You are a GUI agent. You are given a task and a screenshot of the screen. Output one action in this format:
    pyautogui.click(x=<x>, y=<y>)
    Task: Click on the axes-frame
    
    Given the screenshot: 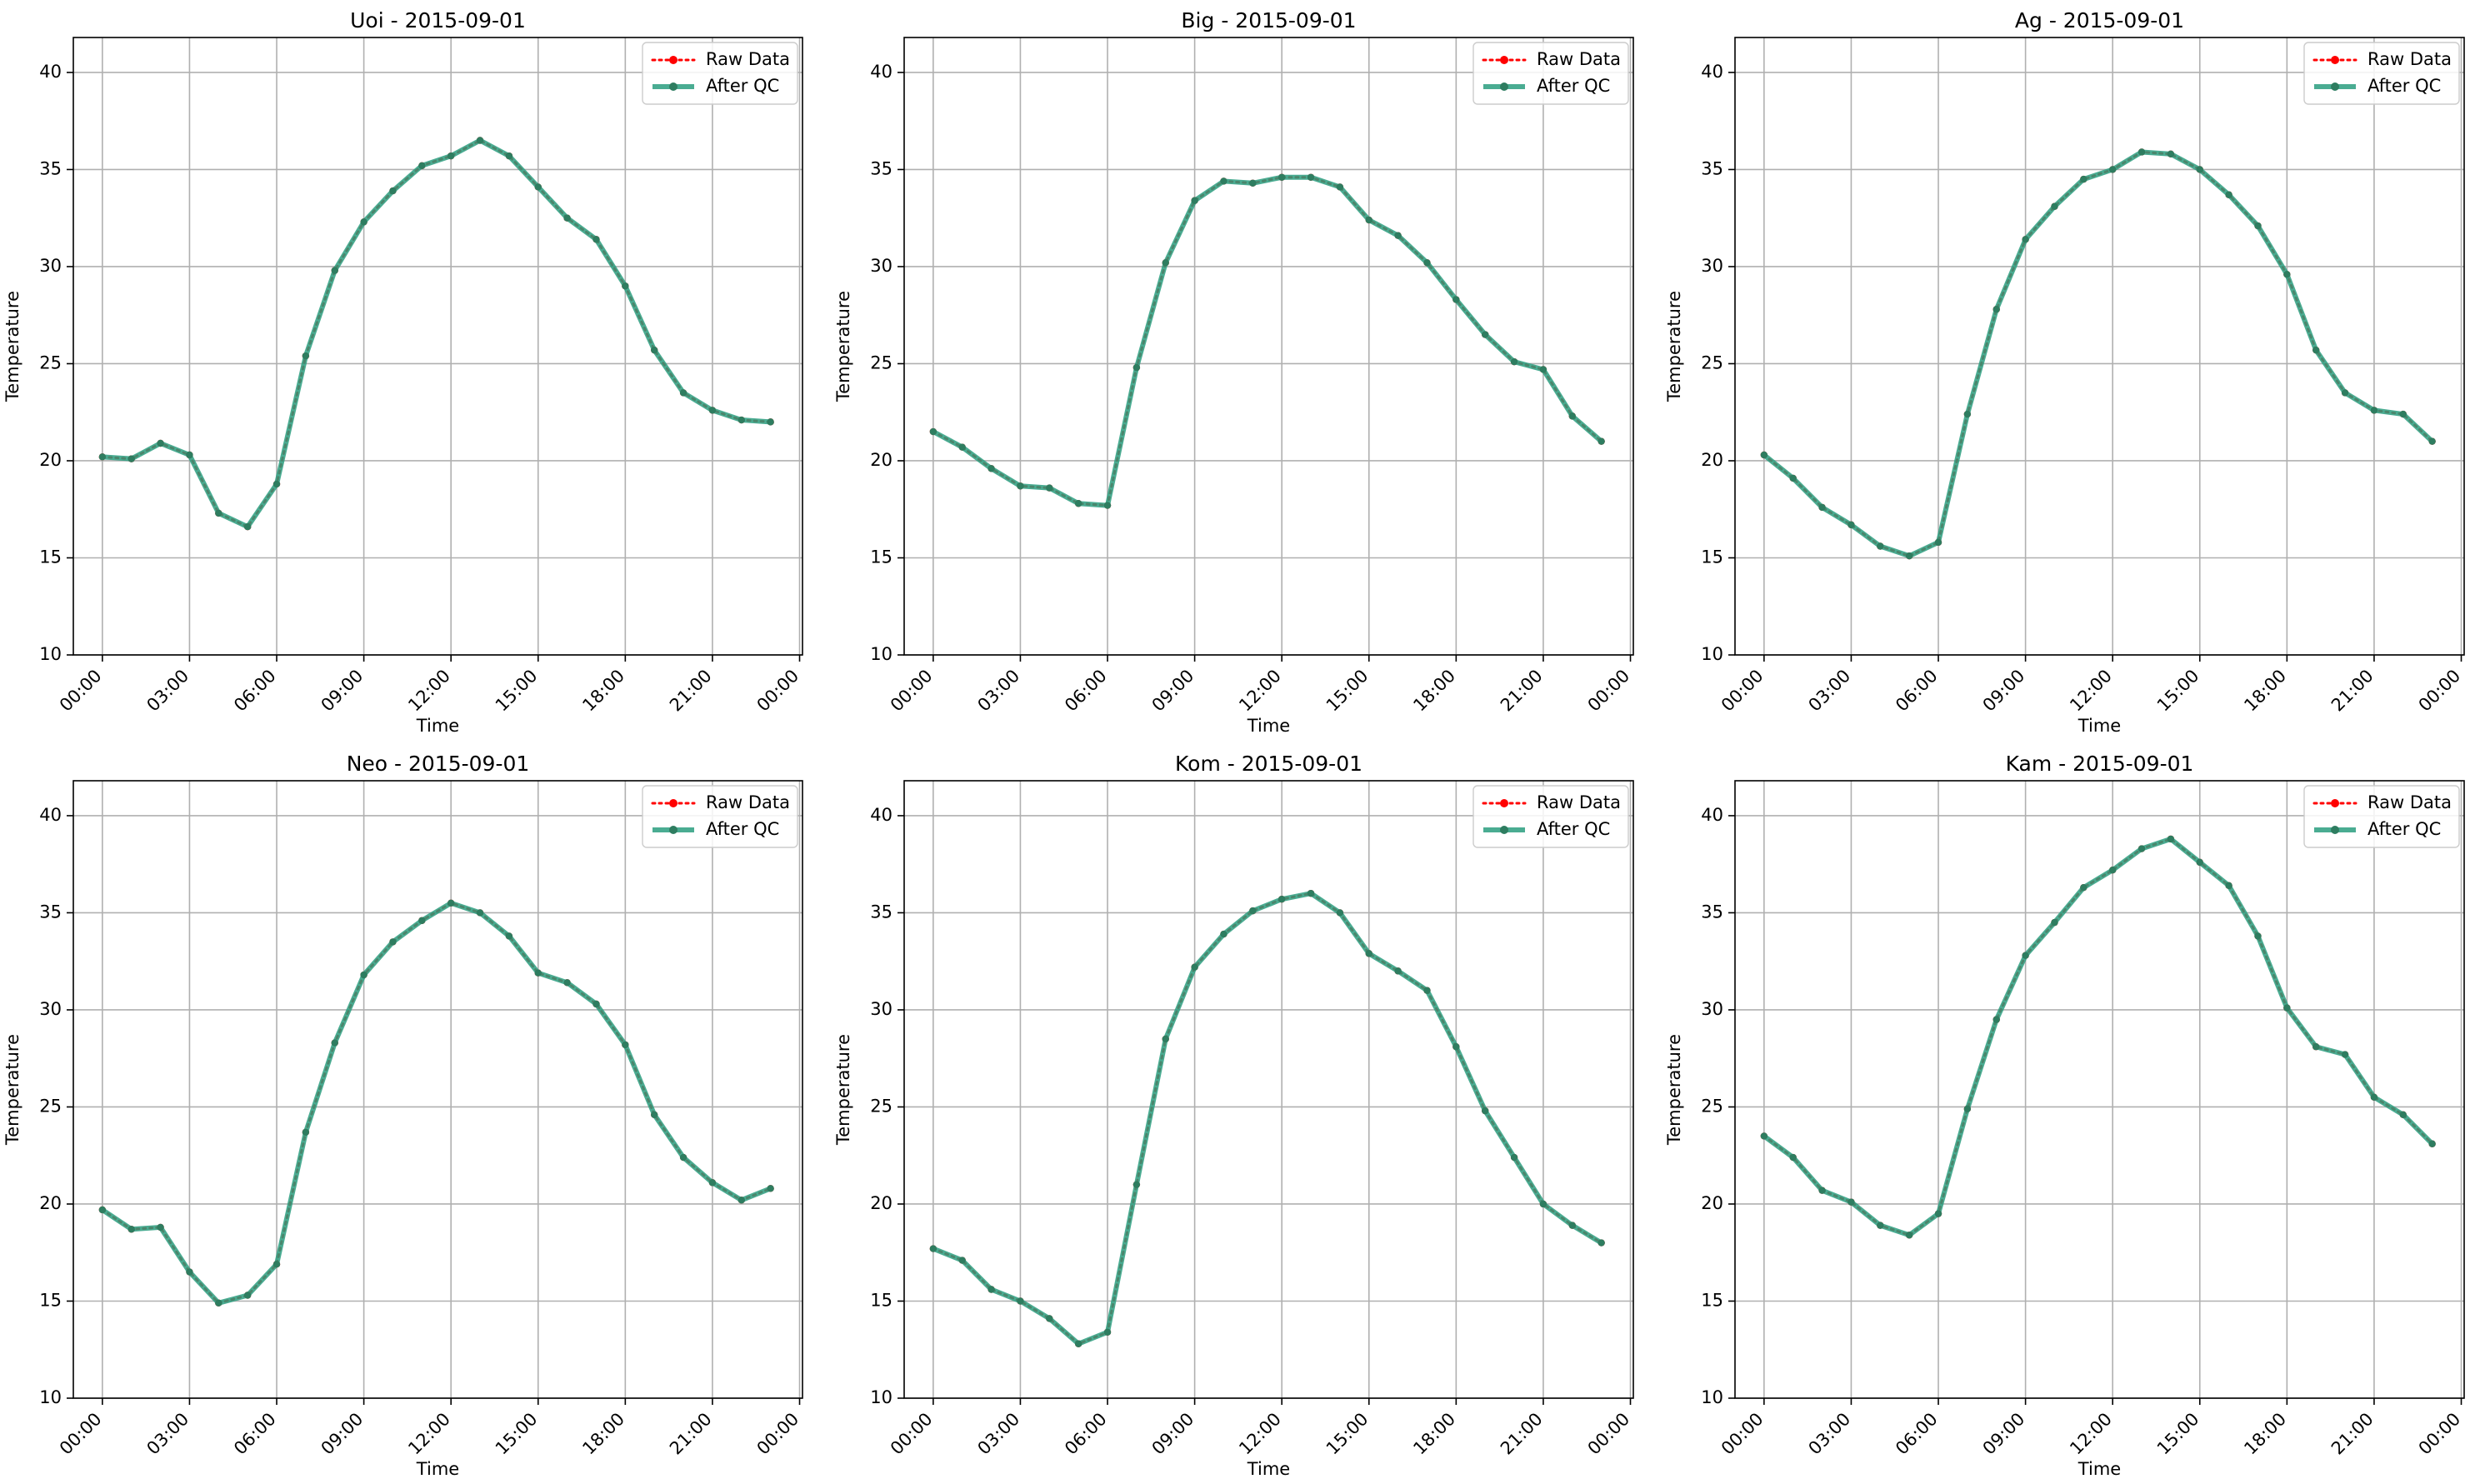 What is the action you would take?
    pyautogui.click(x=1268, y=1089)
    